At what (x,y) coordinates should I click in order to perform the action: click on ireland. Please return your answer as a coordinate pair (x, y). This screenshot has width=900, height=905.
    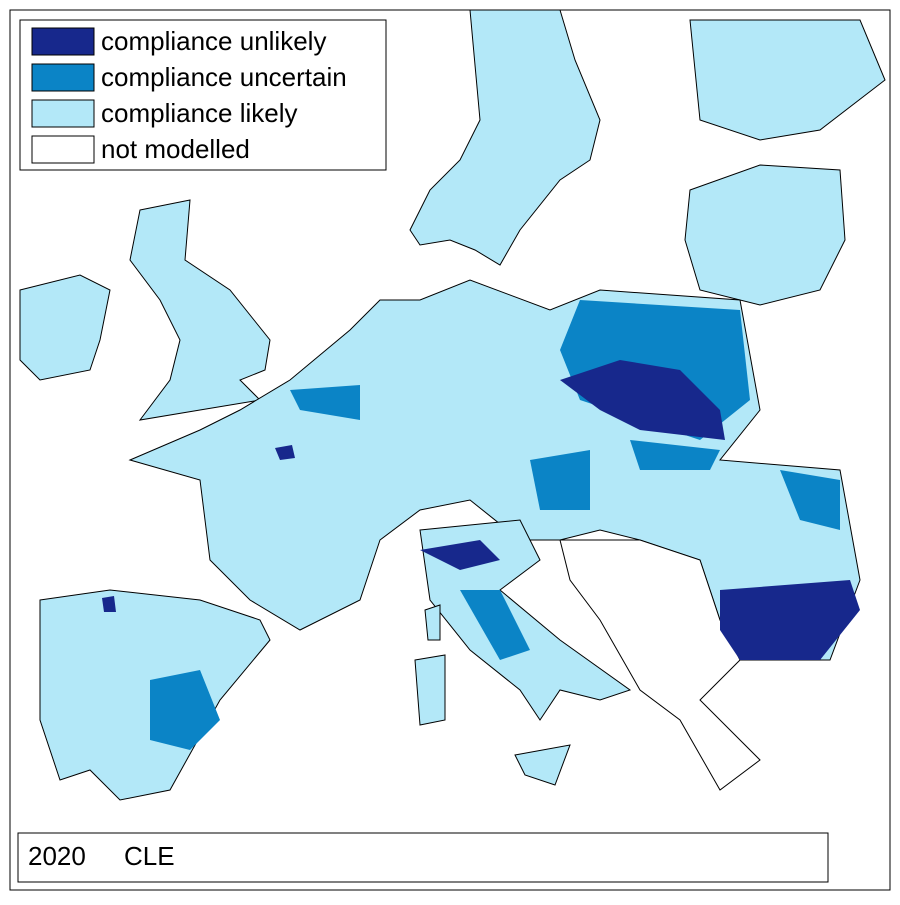
    Looking at the image, I should click on (65, 327).